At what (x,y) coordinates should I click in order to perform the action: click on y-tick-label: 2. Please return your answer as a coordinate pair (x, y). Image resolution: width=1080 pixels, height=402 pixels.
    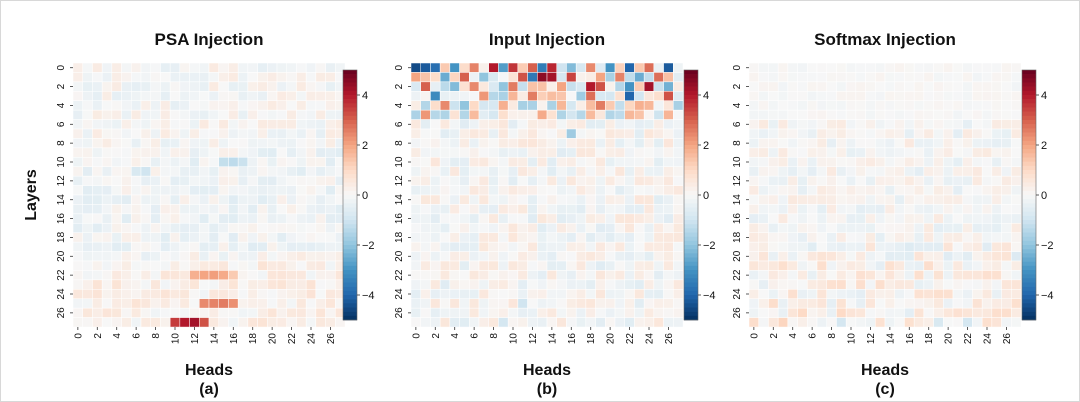
    Looking at the image, I should click on (737, 86).